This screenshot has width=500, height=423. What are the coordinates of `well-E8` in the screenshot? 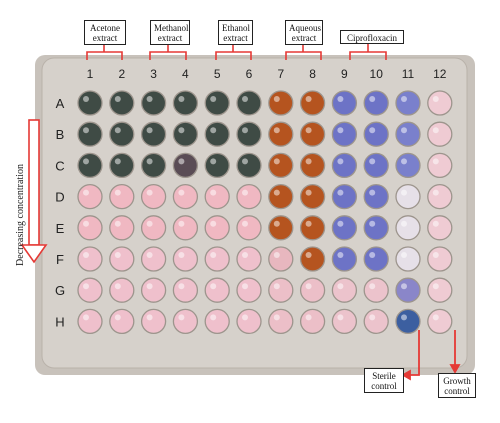 It's located at (312, 228).